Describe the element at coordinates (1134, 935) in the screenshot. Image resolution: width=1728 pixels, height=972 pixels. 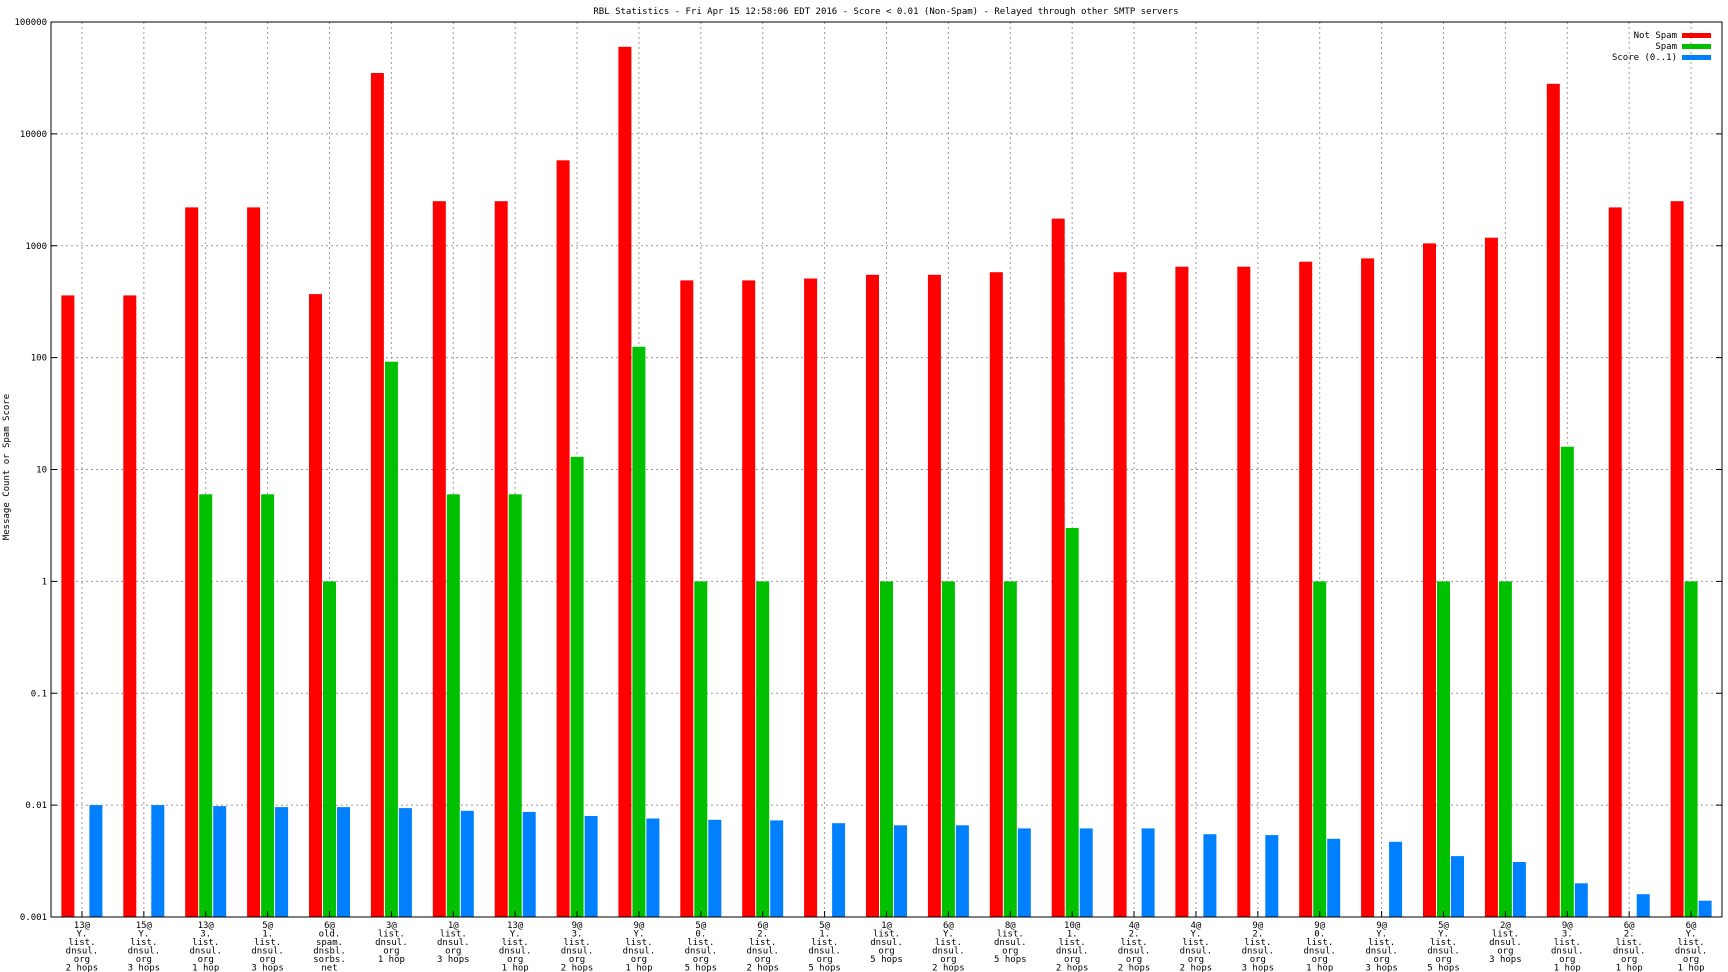
I see `x-tick-label-line: 2.` at that location.